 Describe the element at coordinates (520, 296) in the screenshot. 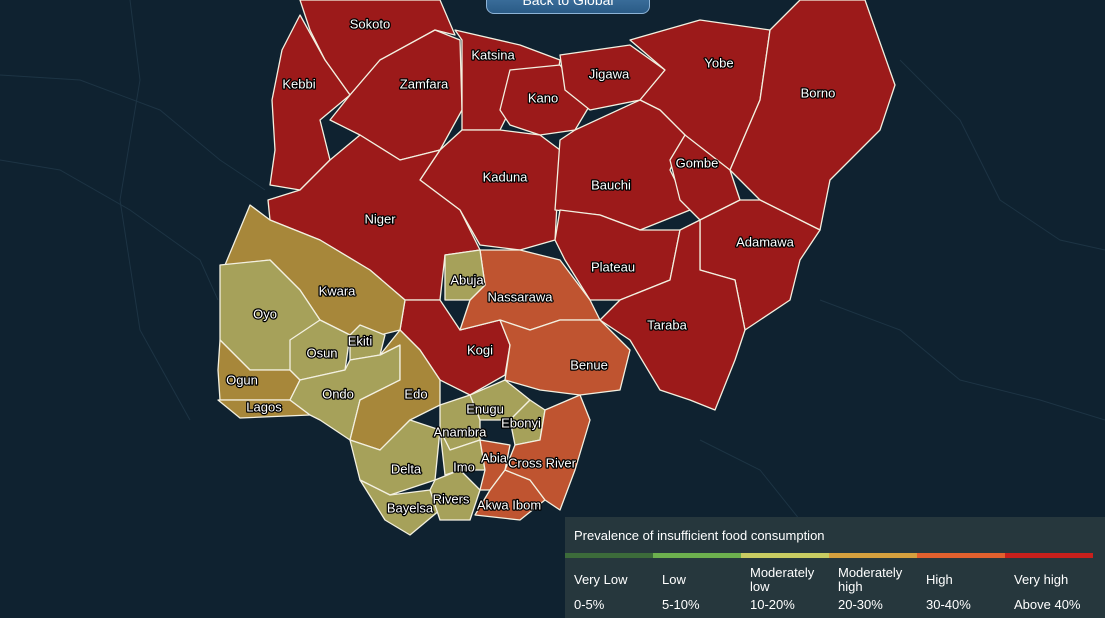

I see `state-label: Nassarawa` at that location.